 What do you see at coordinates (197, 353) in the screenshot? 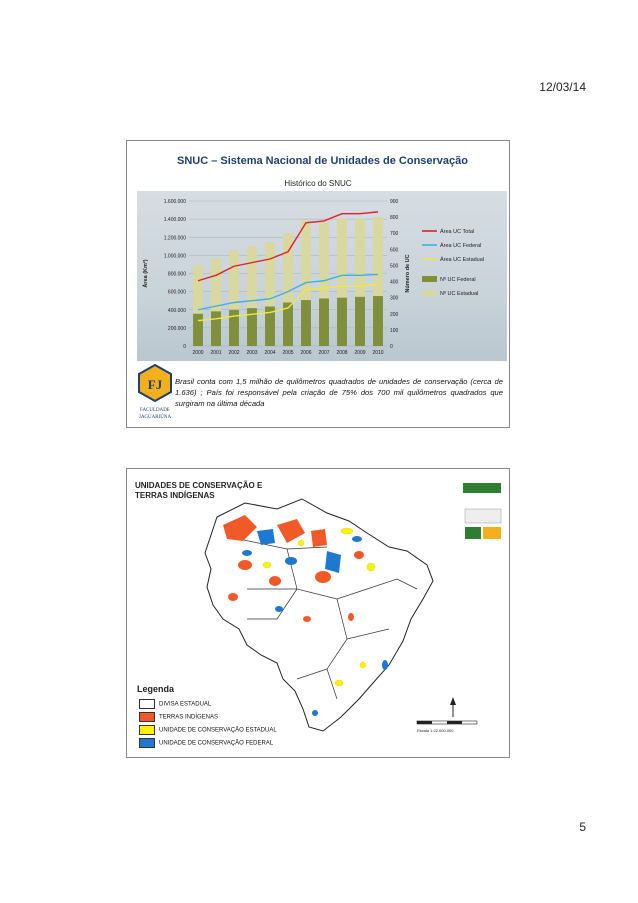
I see `x-tick-label: 2000` at bounding box center [197, 353].